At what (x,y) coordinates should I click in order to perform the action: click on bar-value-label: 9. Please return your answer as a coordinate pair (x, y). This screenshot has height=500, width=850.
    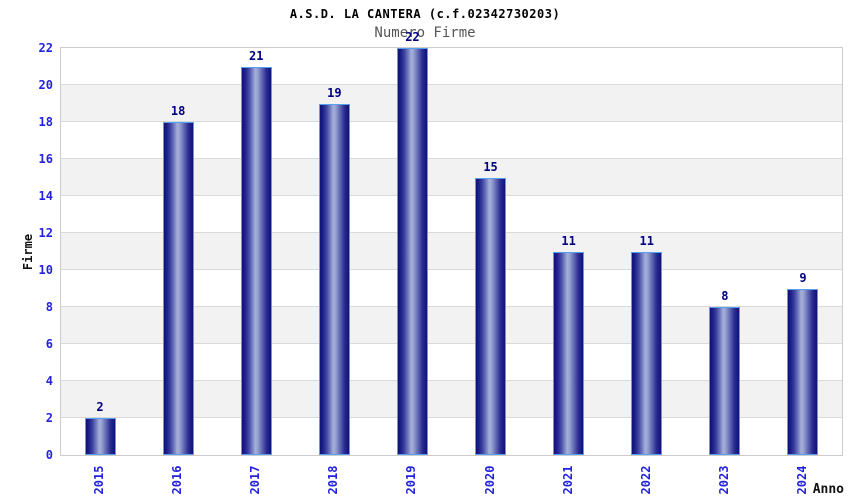
    Looking at the image, I should click on (803, 277).